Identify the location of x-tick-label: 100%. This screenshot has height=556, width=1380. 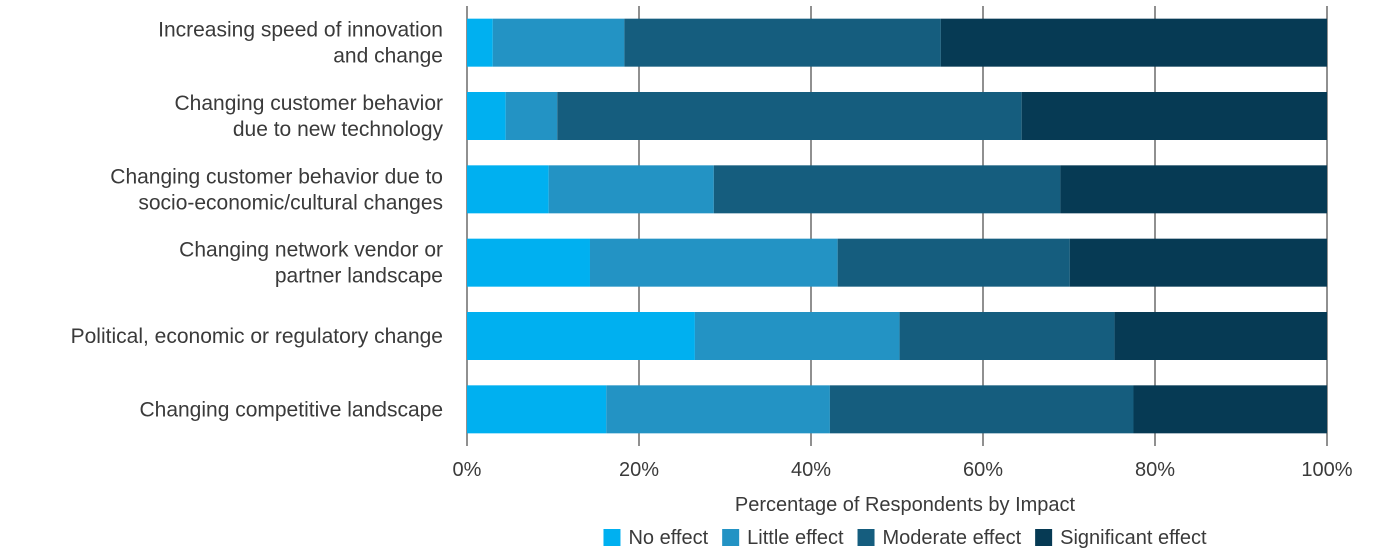
(1326, 470).